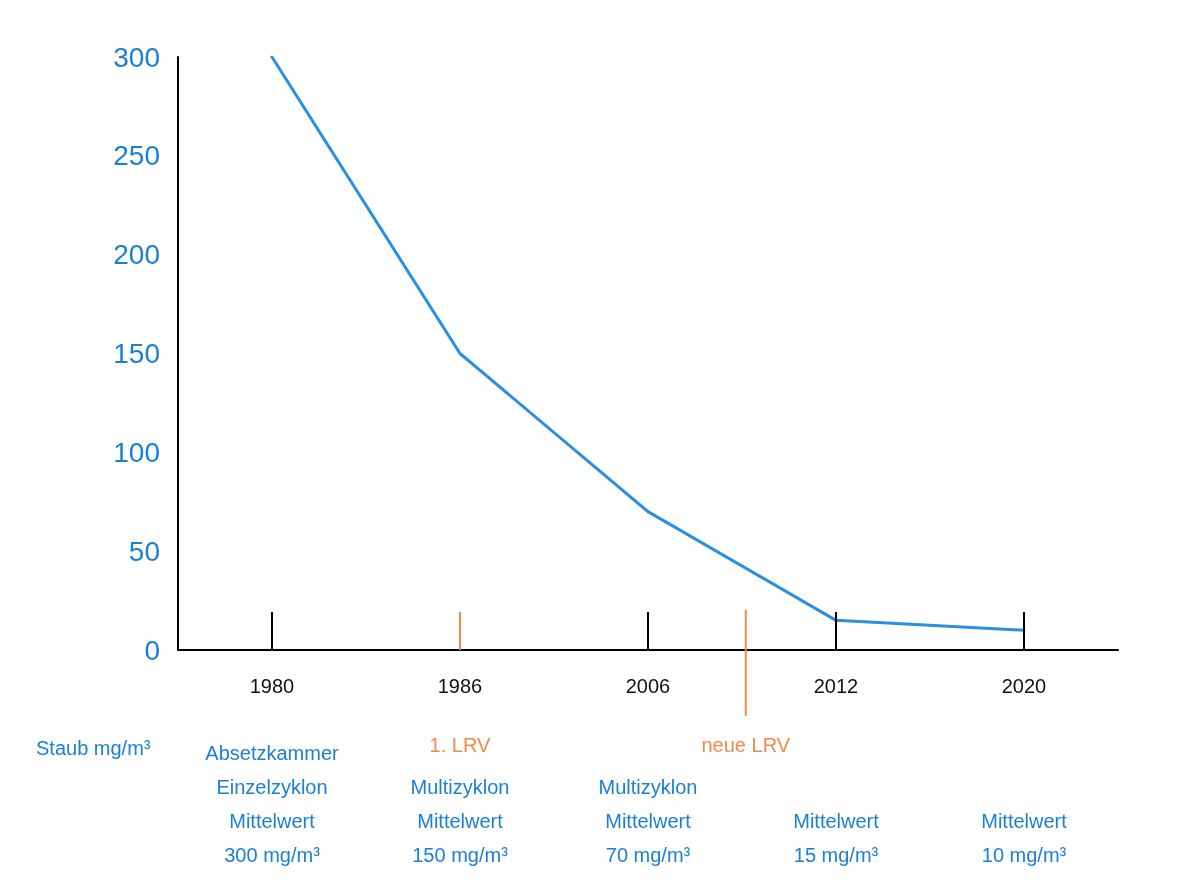  What do you see at coordinates (836, 838) in the screenshot?
I see `text: Mittelwert 15 mg/m³` at bounding box center [836, 838].